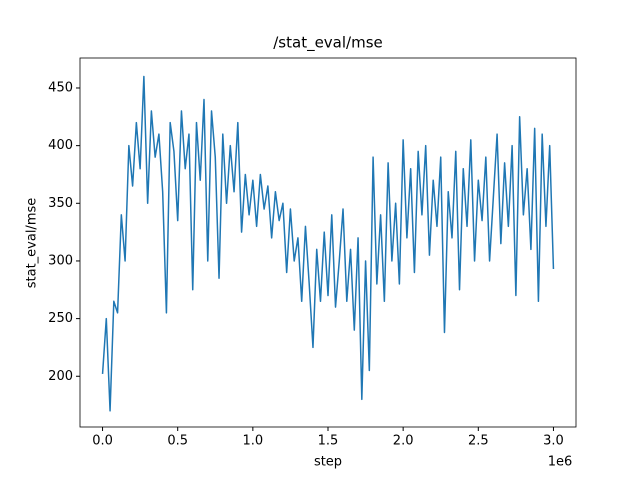  I want to click on chart-title: /stat_eval/mse, so click(328, 43).